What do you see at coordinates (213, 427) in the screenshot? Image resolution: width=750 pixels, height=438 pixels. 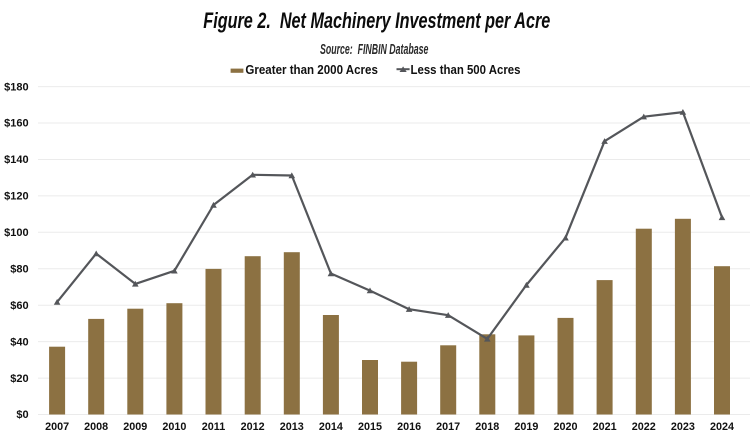 I see `svg-text: 2011` at bounding box center [213, 427].